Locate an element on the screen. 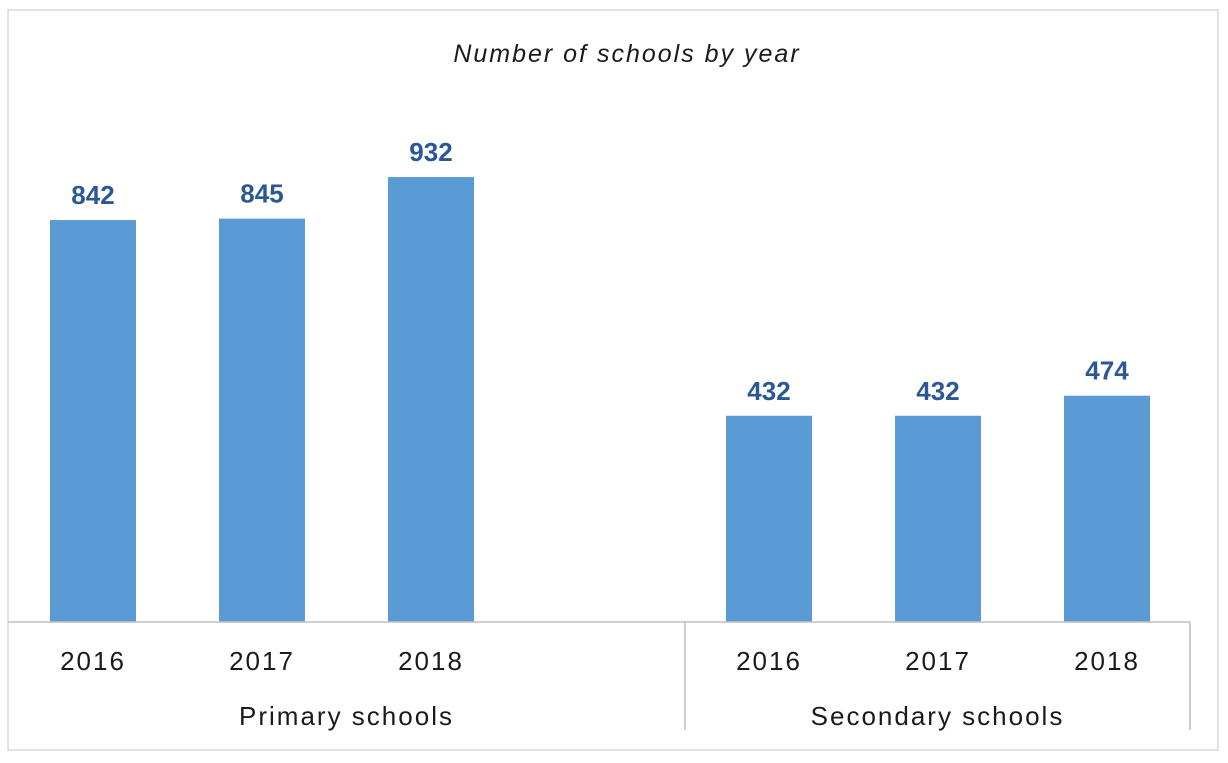  bar-secondary-2018 is located at coordinates (1107, 508).